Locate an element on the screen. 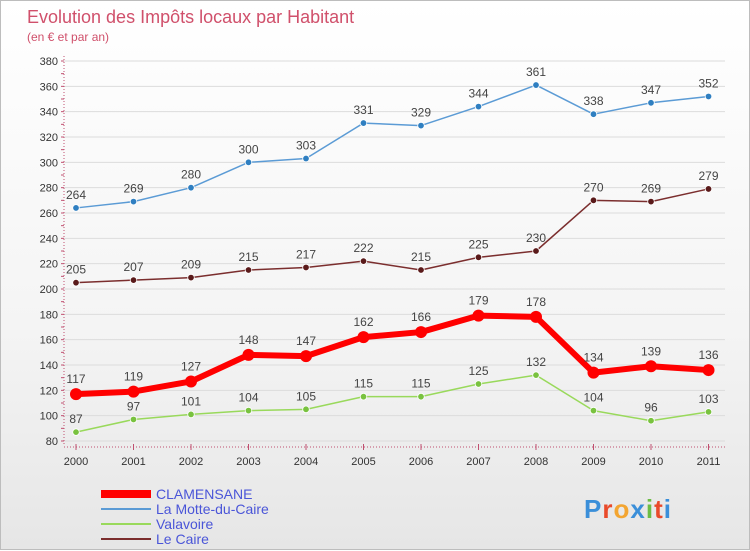 This screenshot has width=750, height=551. x-tick-label: 2001 is located at coordinates (133, 462).